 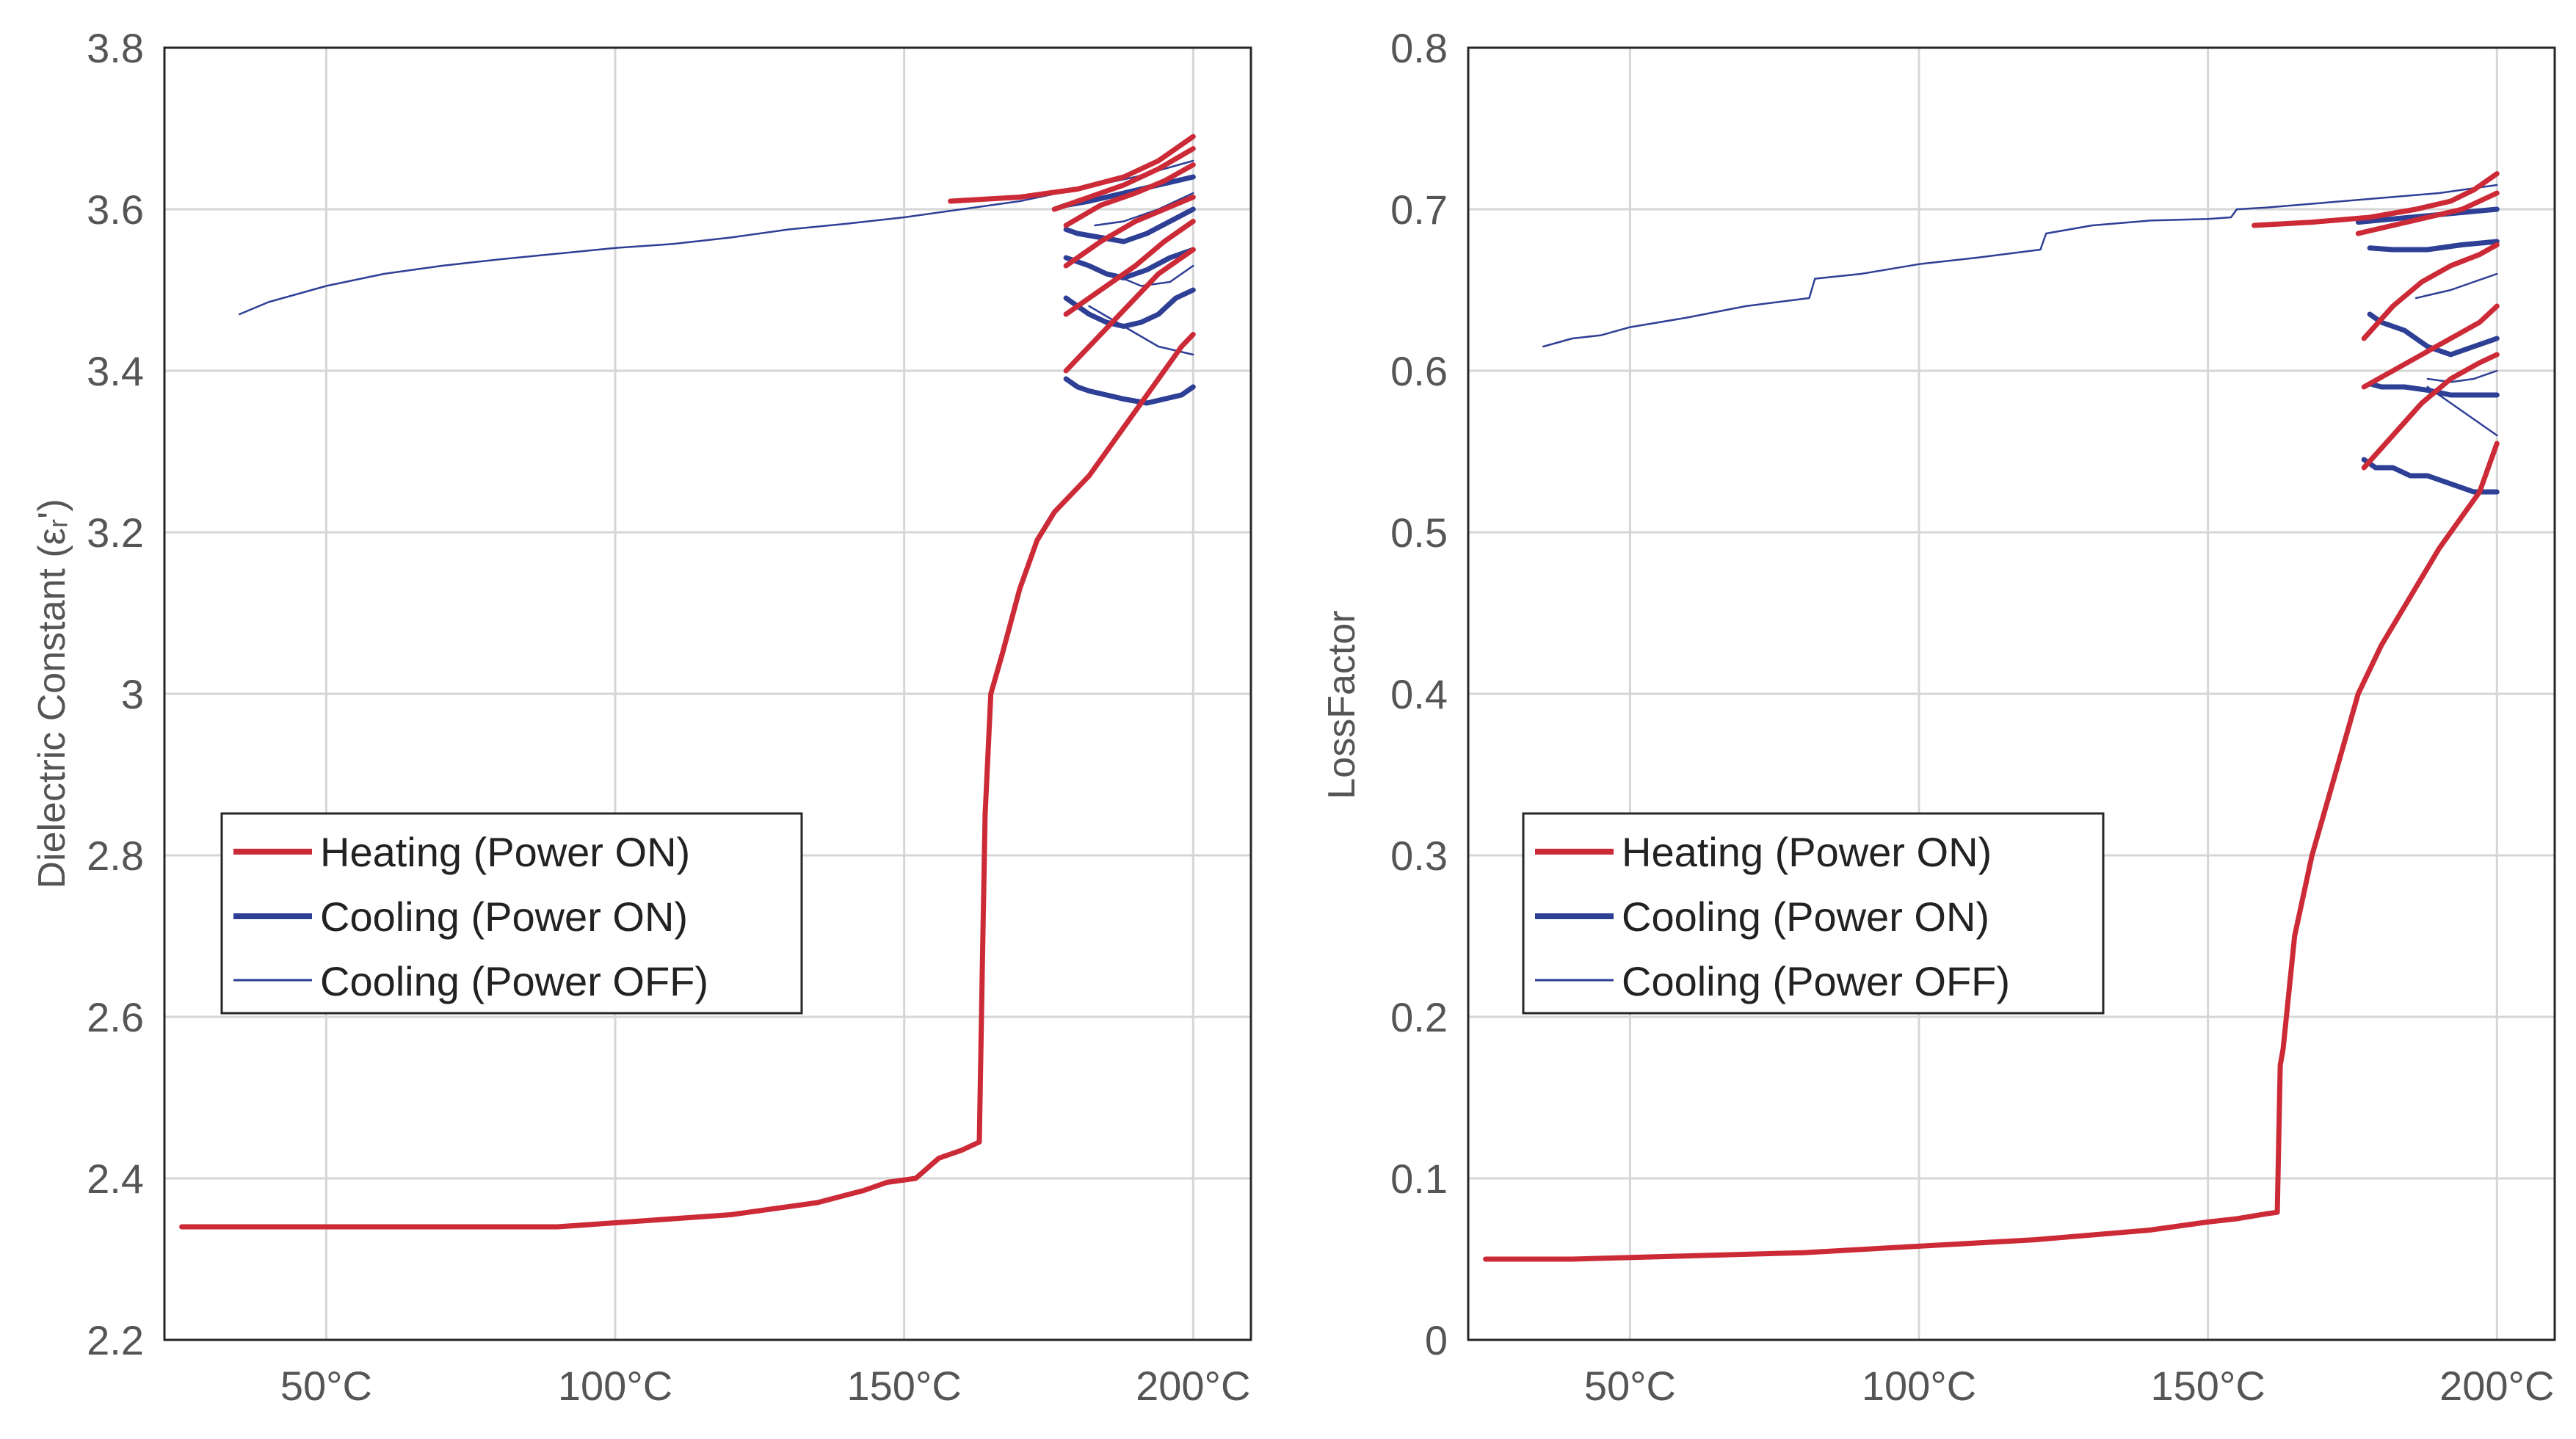 I want to click on y-tick-label: 2.4, so click(x=116, y=1179).